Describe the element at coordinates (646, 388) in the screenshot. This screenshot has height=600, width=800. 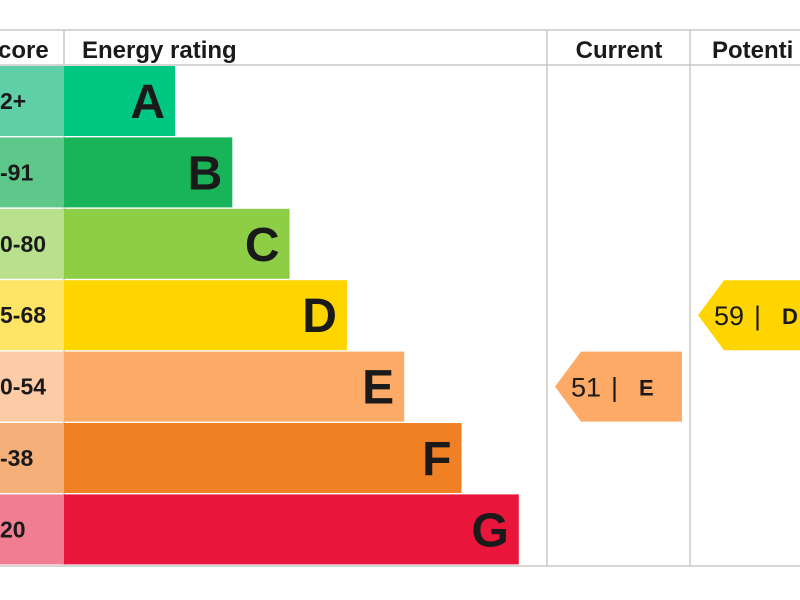
I see `current-rating: E` at that location.